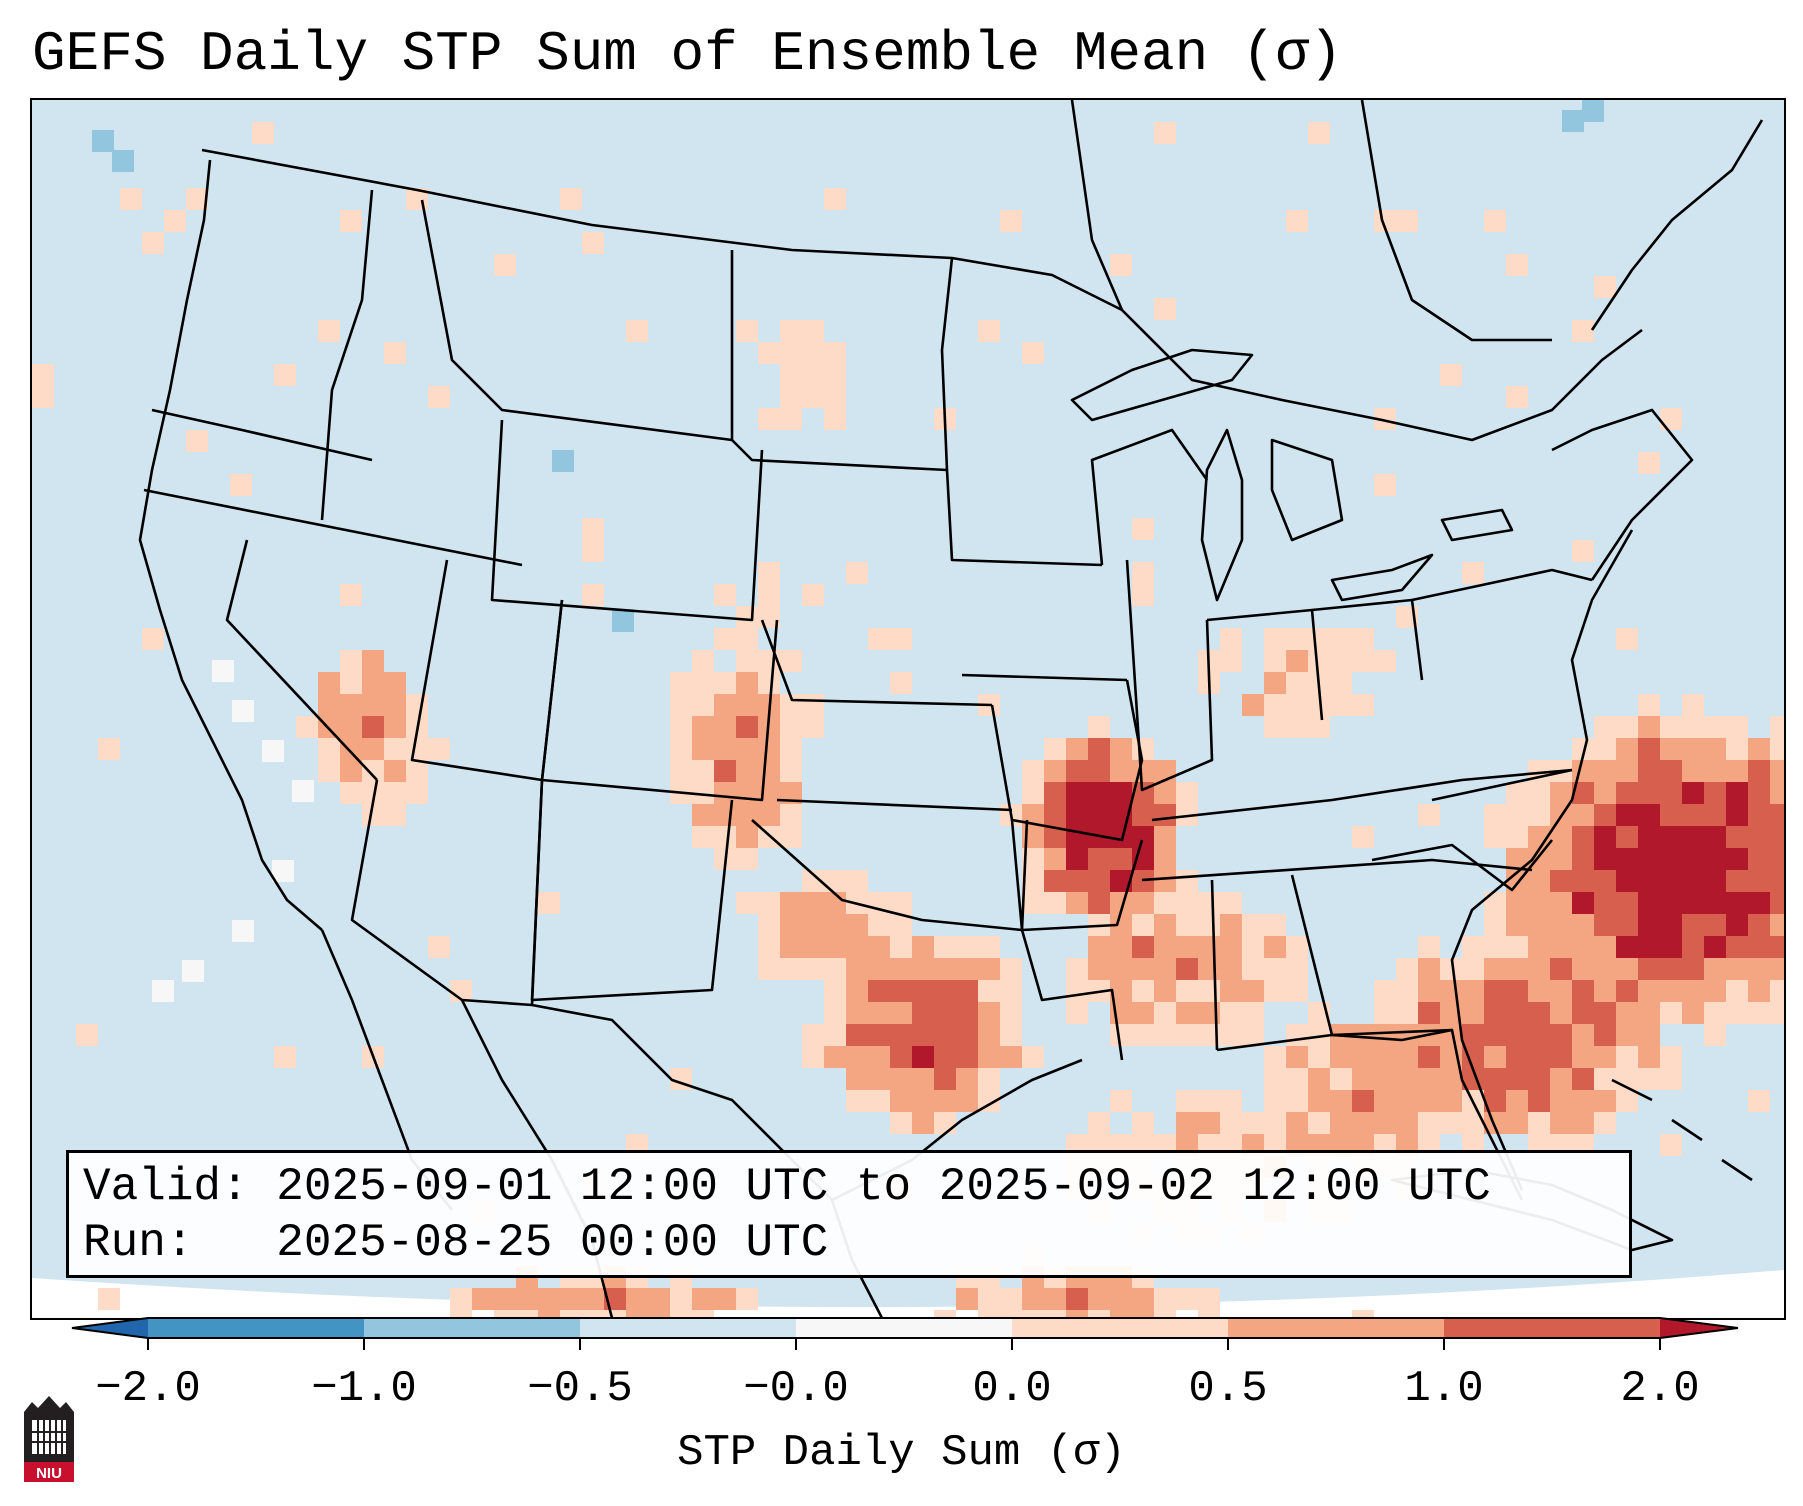  What do you see at coordinates (166, 1187) in the screenshot?
I see `valid-label: Valid:` at bounding box center [166, 1187].